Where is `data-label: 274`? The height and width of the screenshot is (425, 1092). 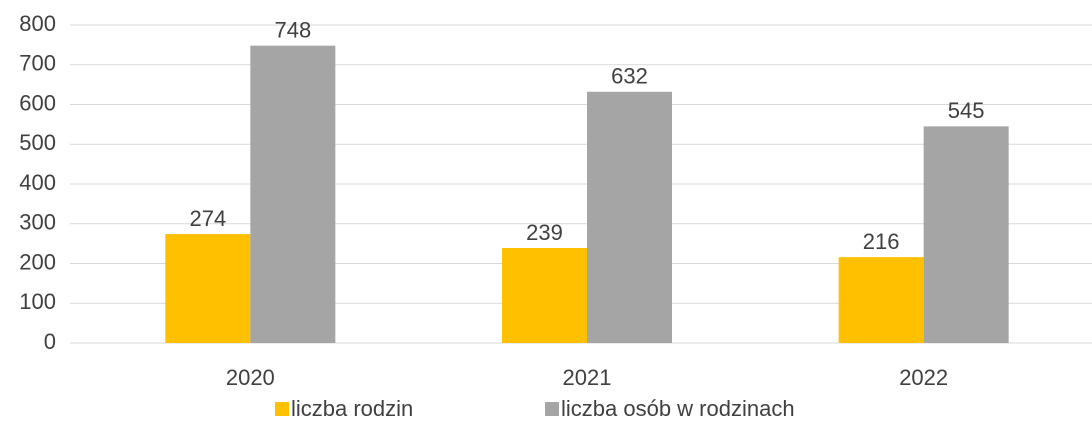 data-label: 274 is located at coordinates (207, 218).